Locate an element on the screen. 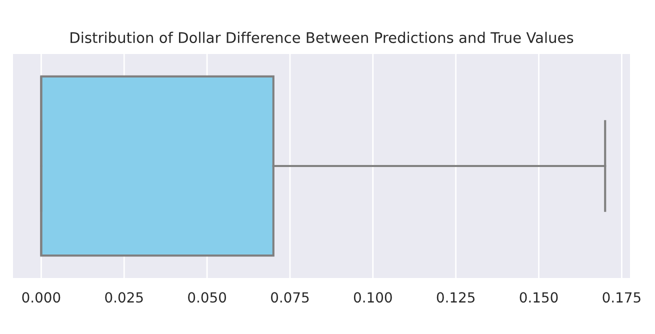 The width and height of the screenshot is (655, 334). x-tick-label: 0.175 is located at coordinates (621, 297).